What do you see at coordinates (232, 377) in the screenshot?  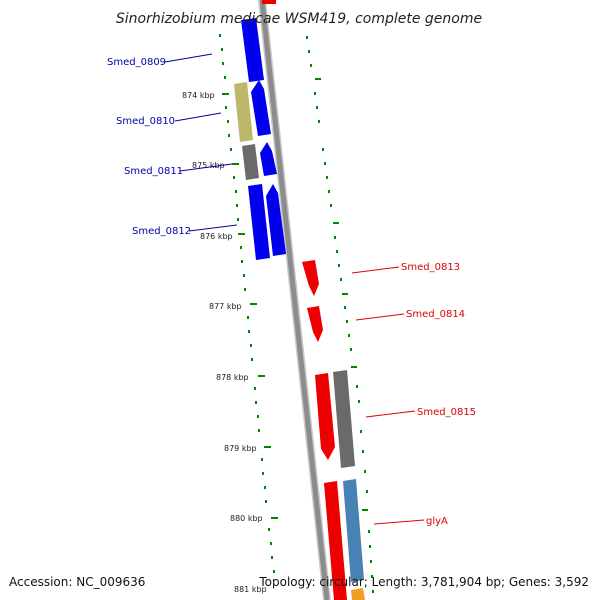 I see `scale-label-878: 878 kbp` at bounding box center [232, 377].